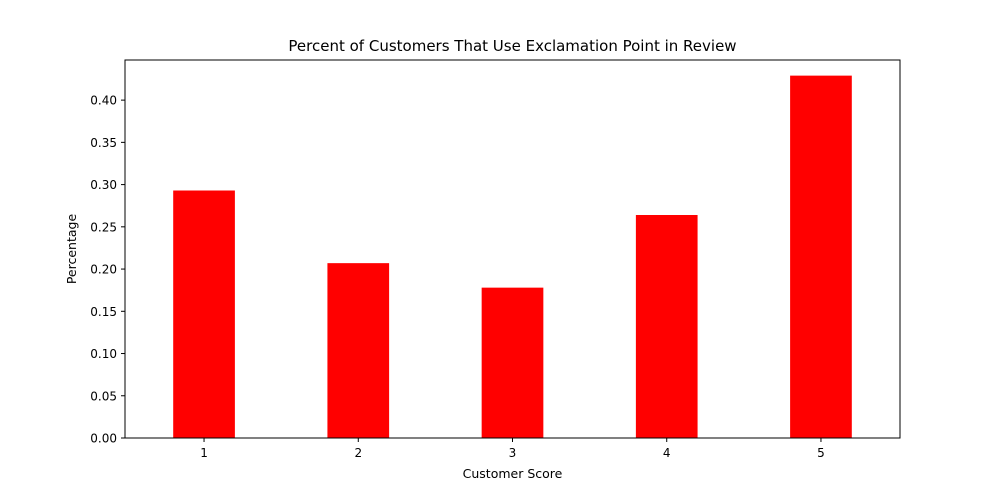  I want to click on x-tick-label: 5, so click(821, 453).